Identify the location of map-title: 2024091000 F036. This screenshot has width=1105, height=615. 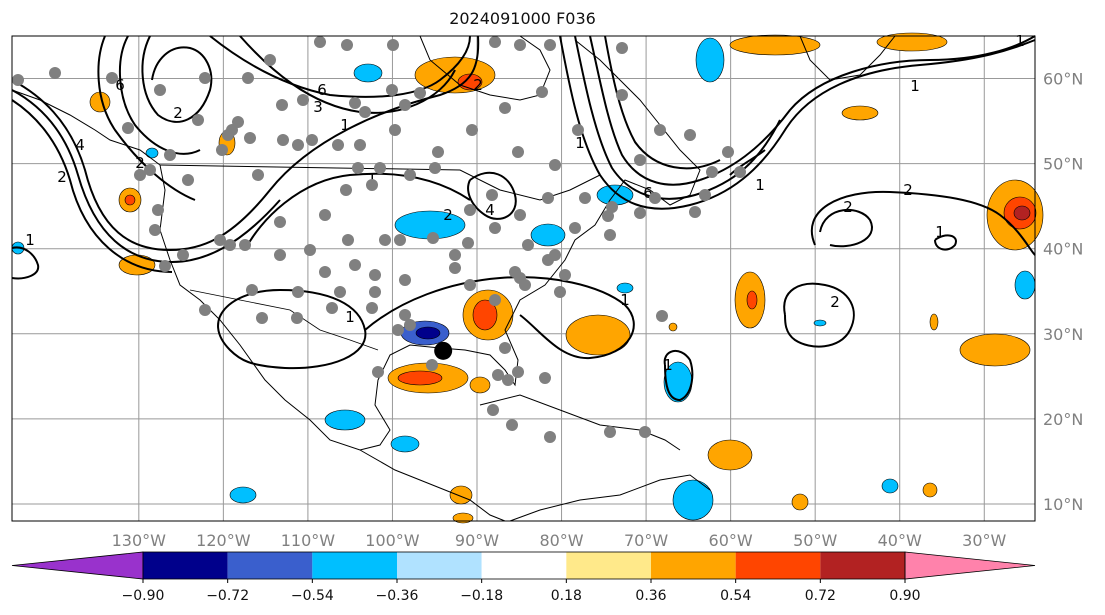
(522, 18).